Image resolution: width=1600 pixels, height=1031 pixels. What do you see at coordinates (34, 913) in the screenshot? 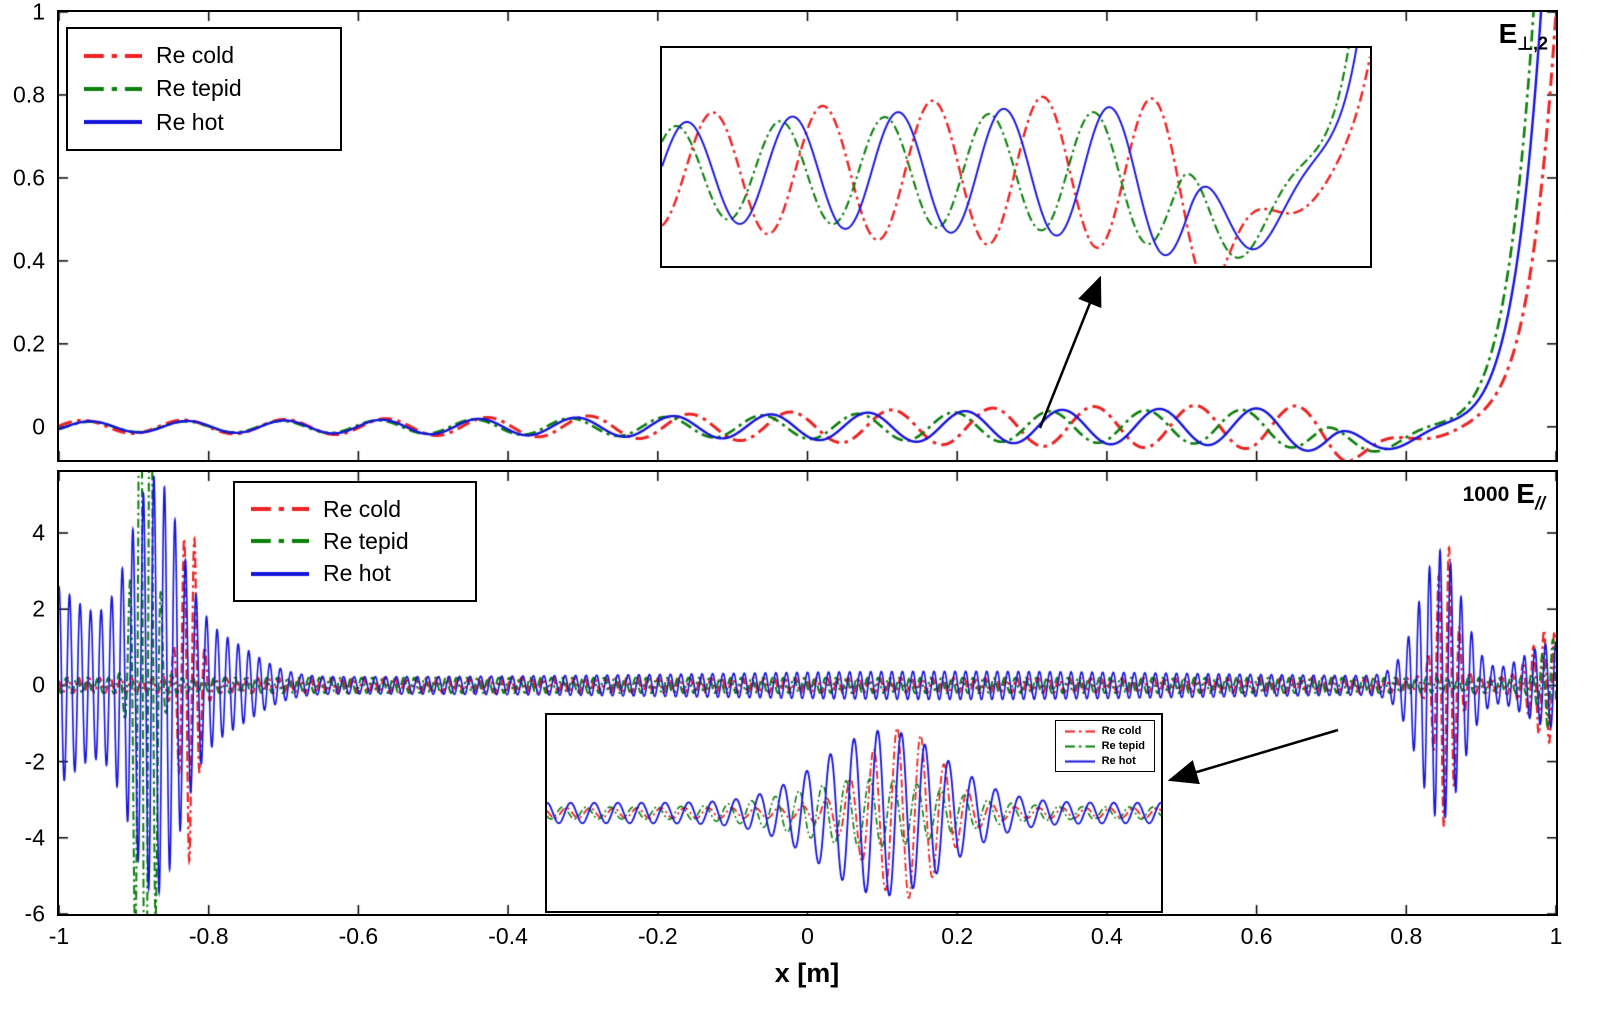
I see `y-tick-label: -6` at bounding box center [34, 913].